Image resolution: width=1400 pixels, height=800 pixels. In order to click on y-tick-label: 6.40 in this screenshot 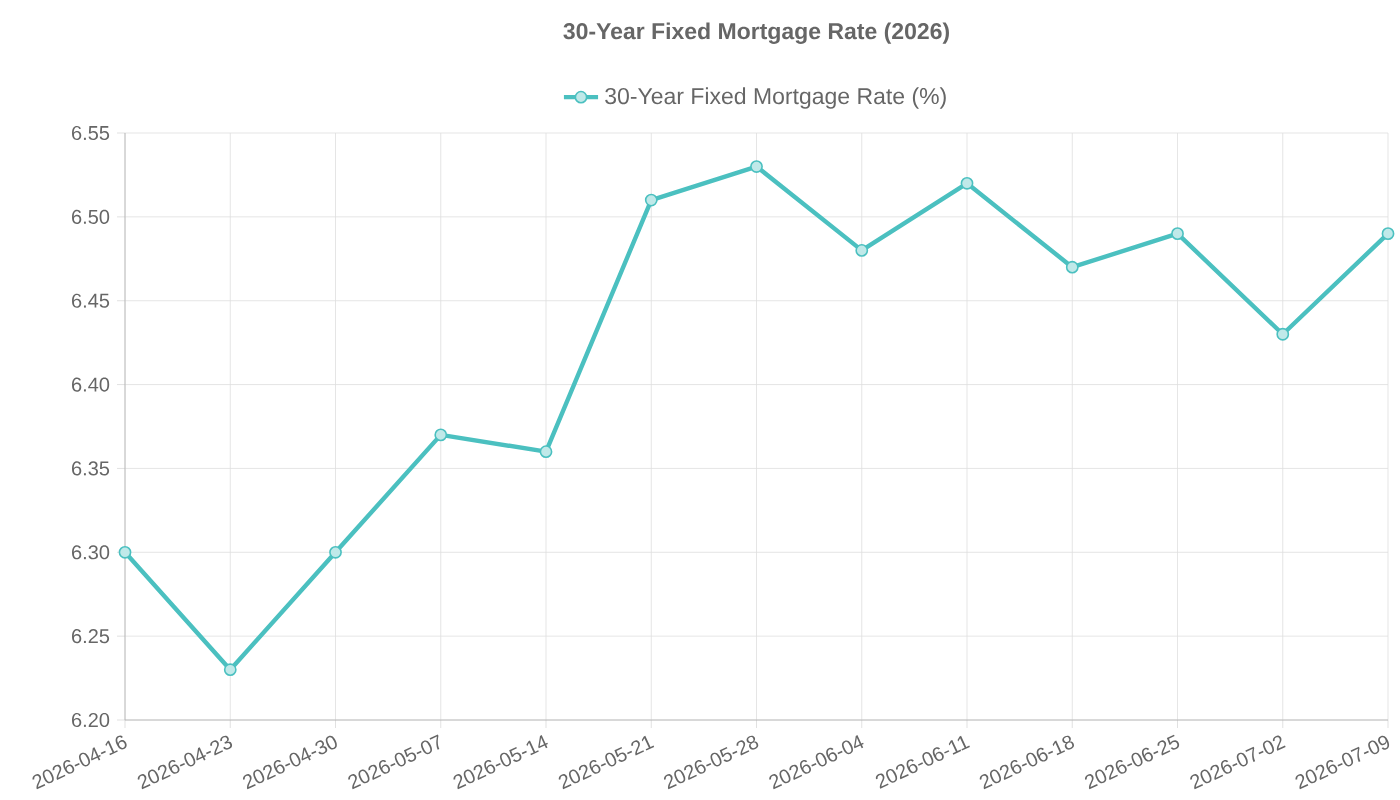, I will do `click(91, 384)`.